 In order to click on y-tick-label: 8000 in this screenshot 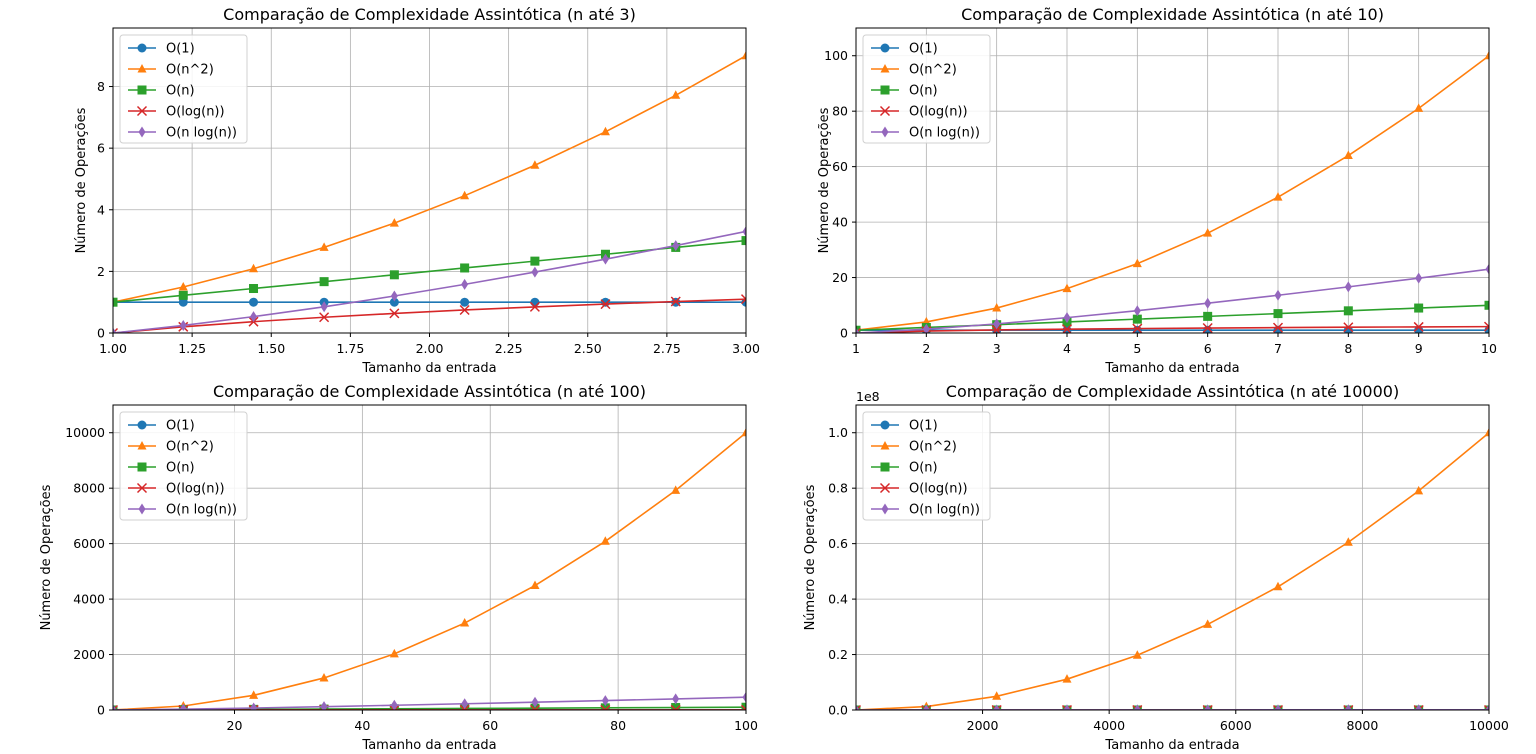, I will do `click(89, 488)`.